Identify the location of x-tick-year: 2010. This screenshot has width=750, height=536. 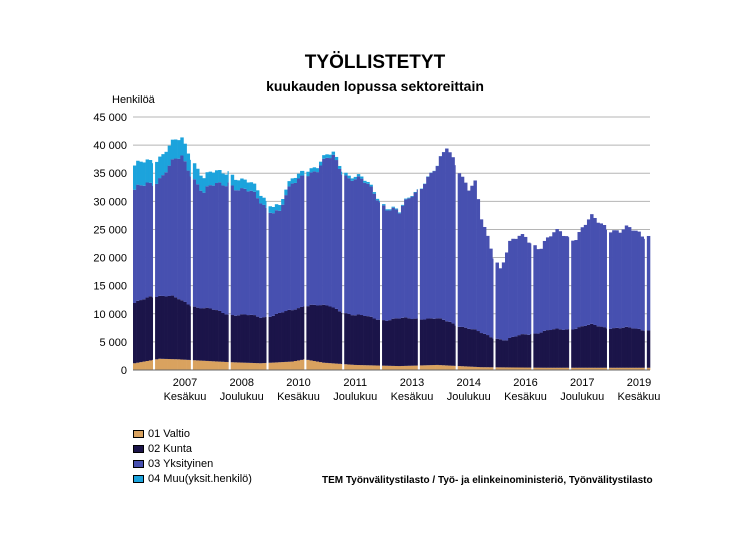
(298, 383).